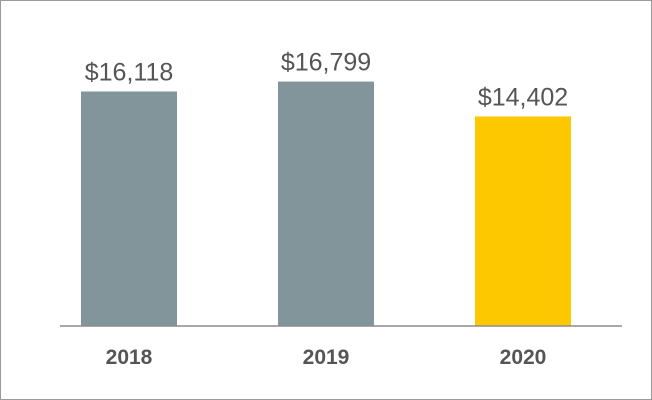 The width and height of the screenshot is (652, 400). What do you see at coordinates (129, 209) in the screenshot?
I see `bar-2018` at bounding box center [129, 209].